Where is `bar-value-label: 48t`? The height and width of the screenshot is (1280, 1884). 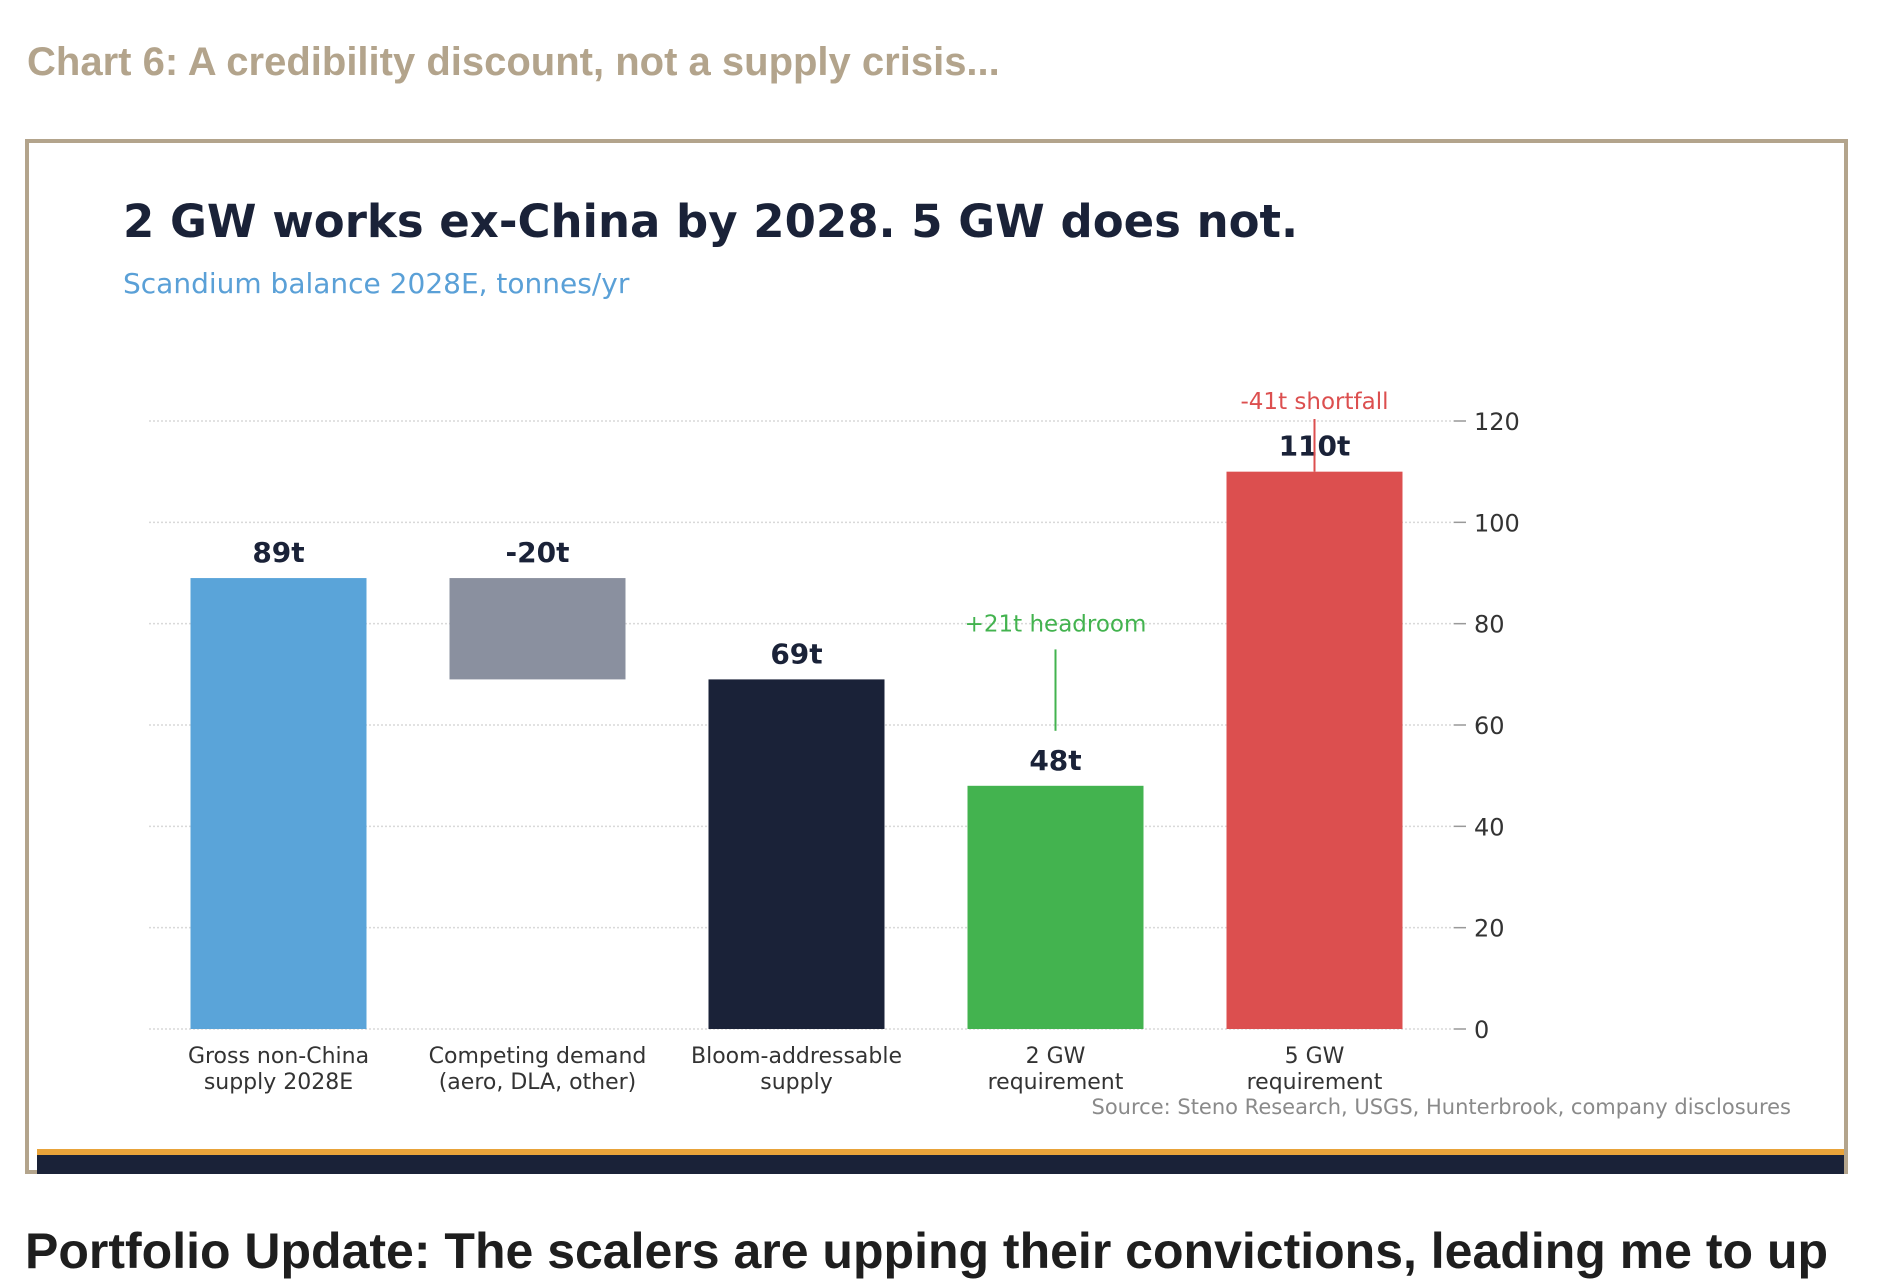 bar-value-label: 48t is located at coordinates (1055, 760).